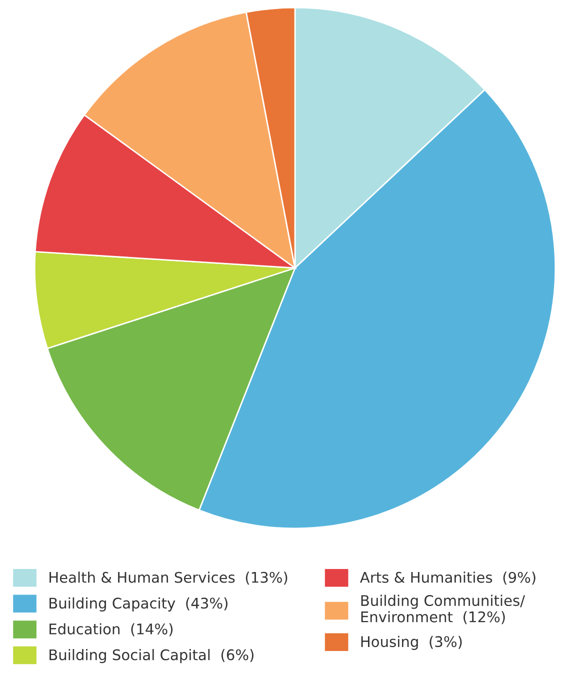 The image size is (575, 682). What do you see at coordinates (111, 629) in the screenshot?
I see `legend-label: Education (14%)` at bounding box center [111, 629].